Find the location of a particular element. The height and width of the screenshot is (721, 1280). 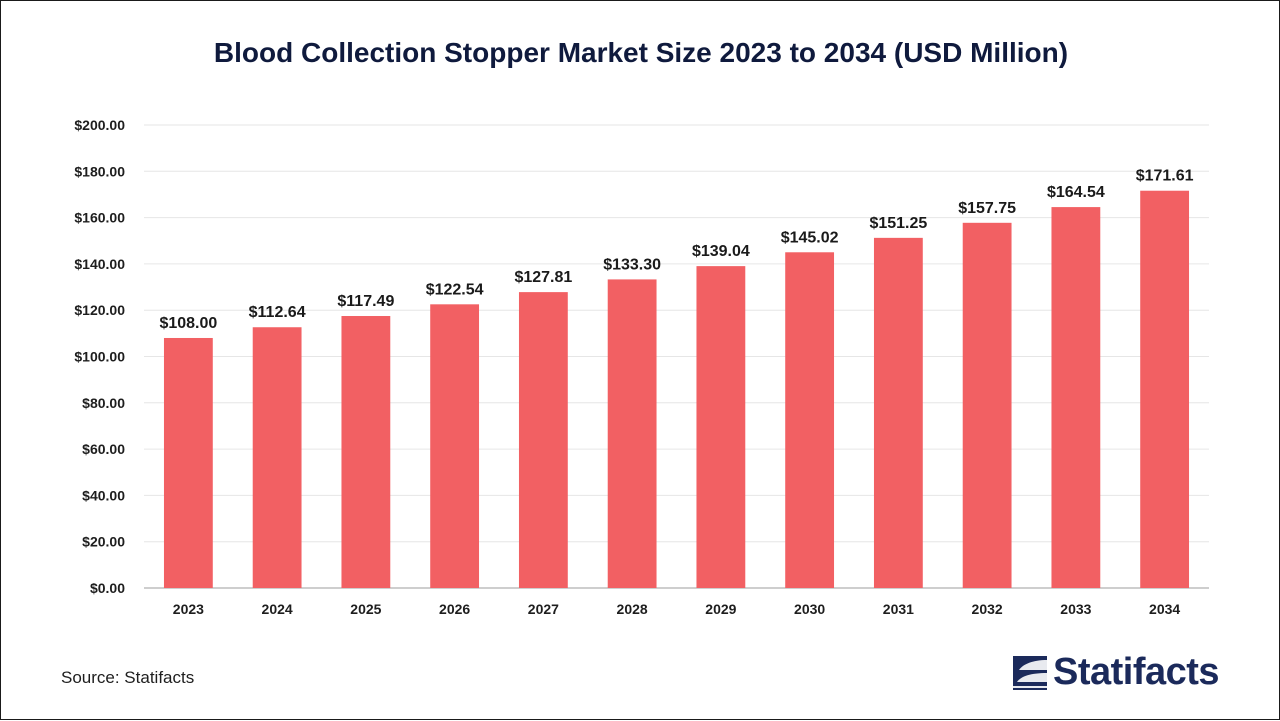

x-tick-label: 2032 is located at coordinates (987, 609).